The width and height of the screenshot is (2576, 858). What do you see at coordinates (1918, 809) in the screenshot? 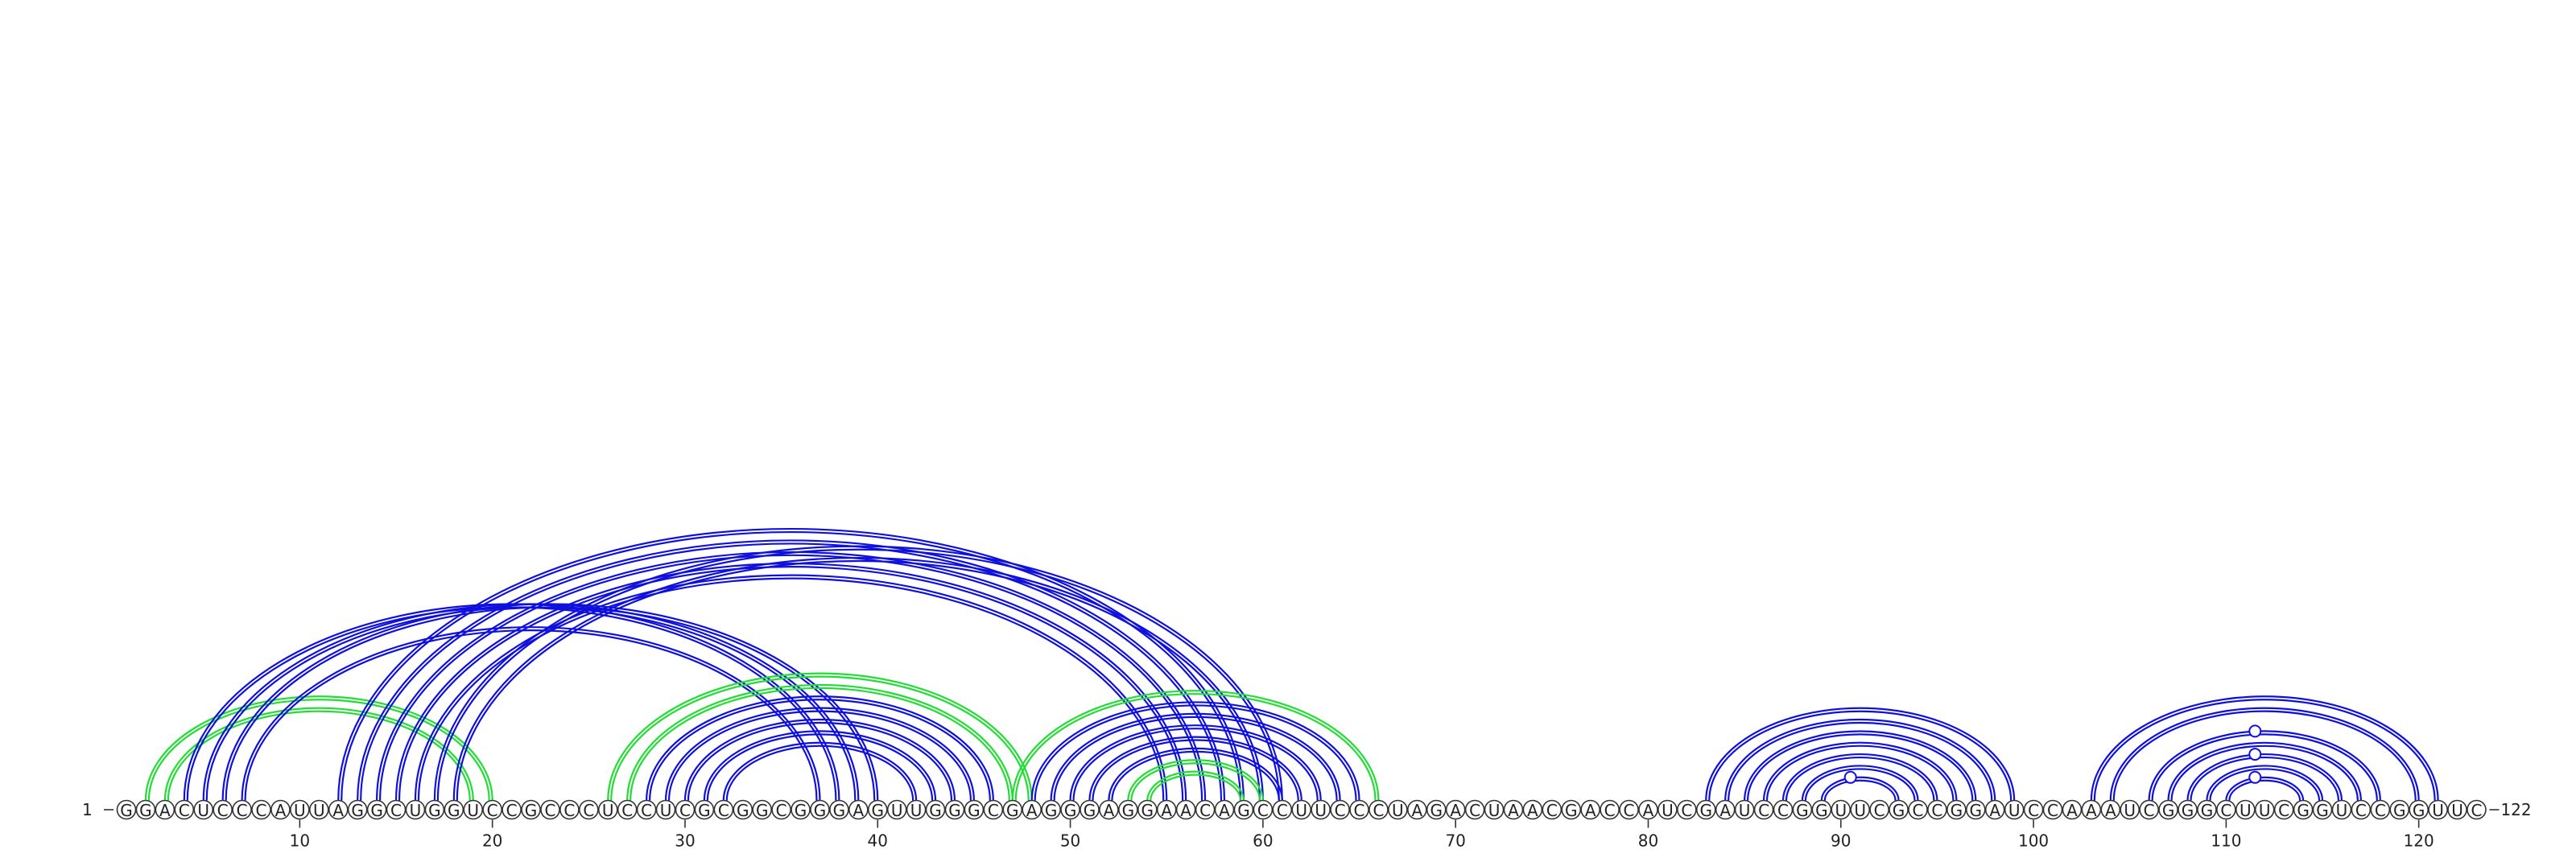
I see `nucleotide-94: C` at bounding box center [1918, 809].